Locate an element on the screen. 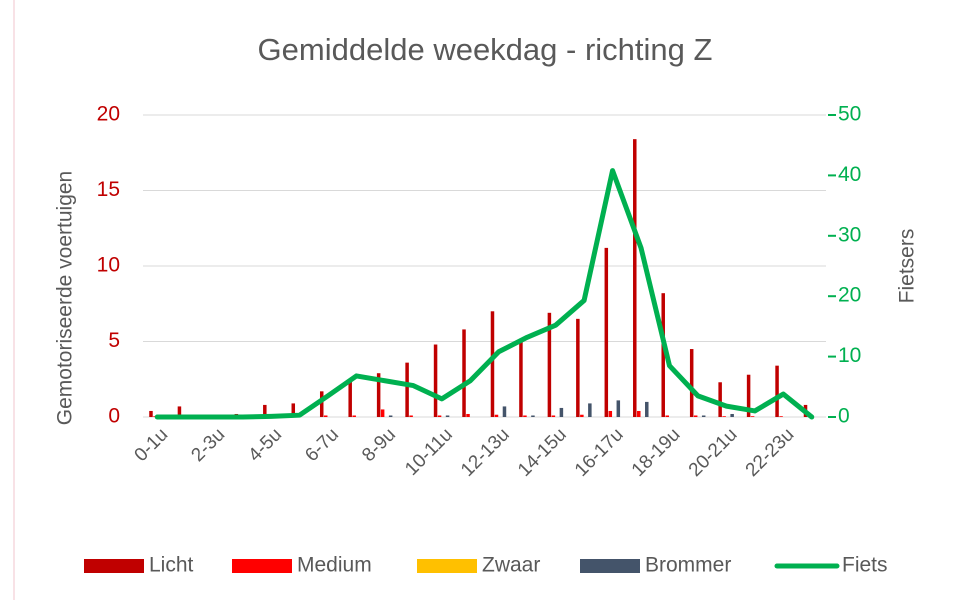  y2-tick-label: 50 is located at coordinates (849, 114).